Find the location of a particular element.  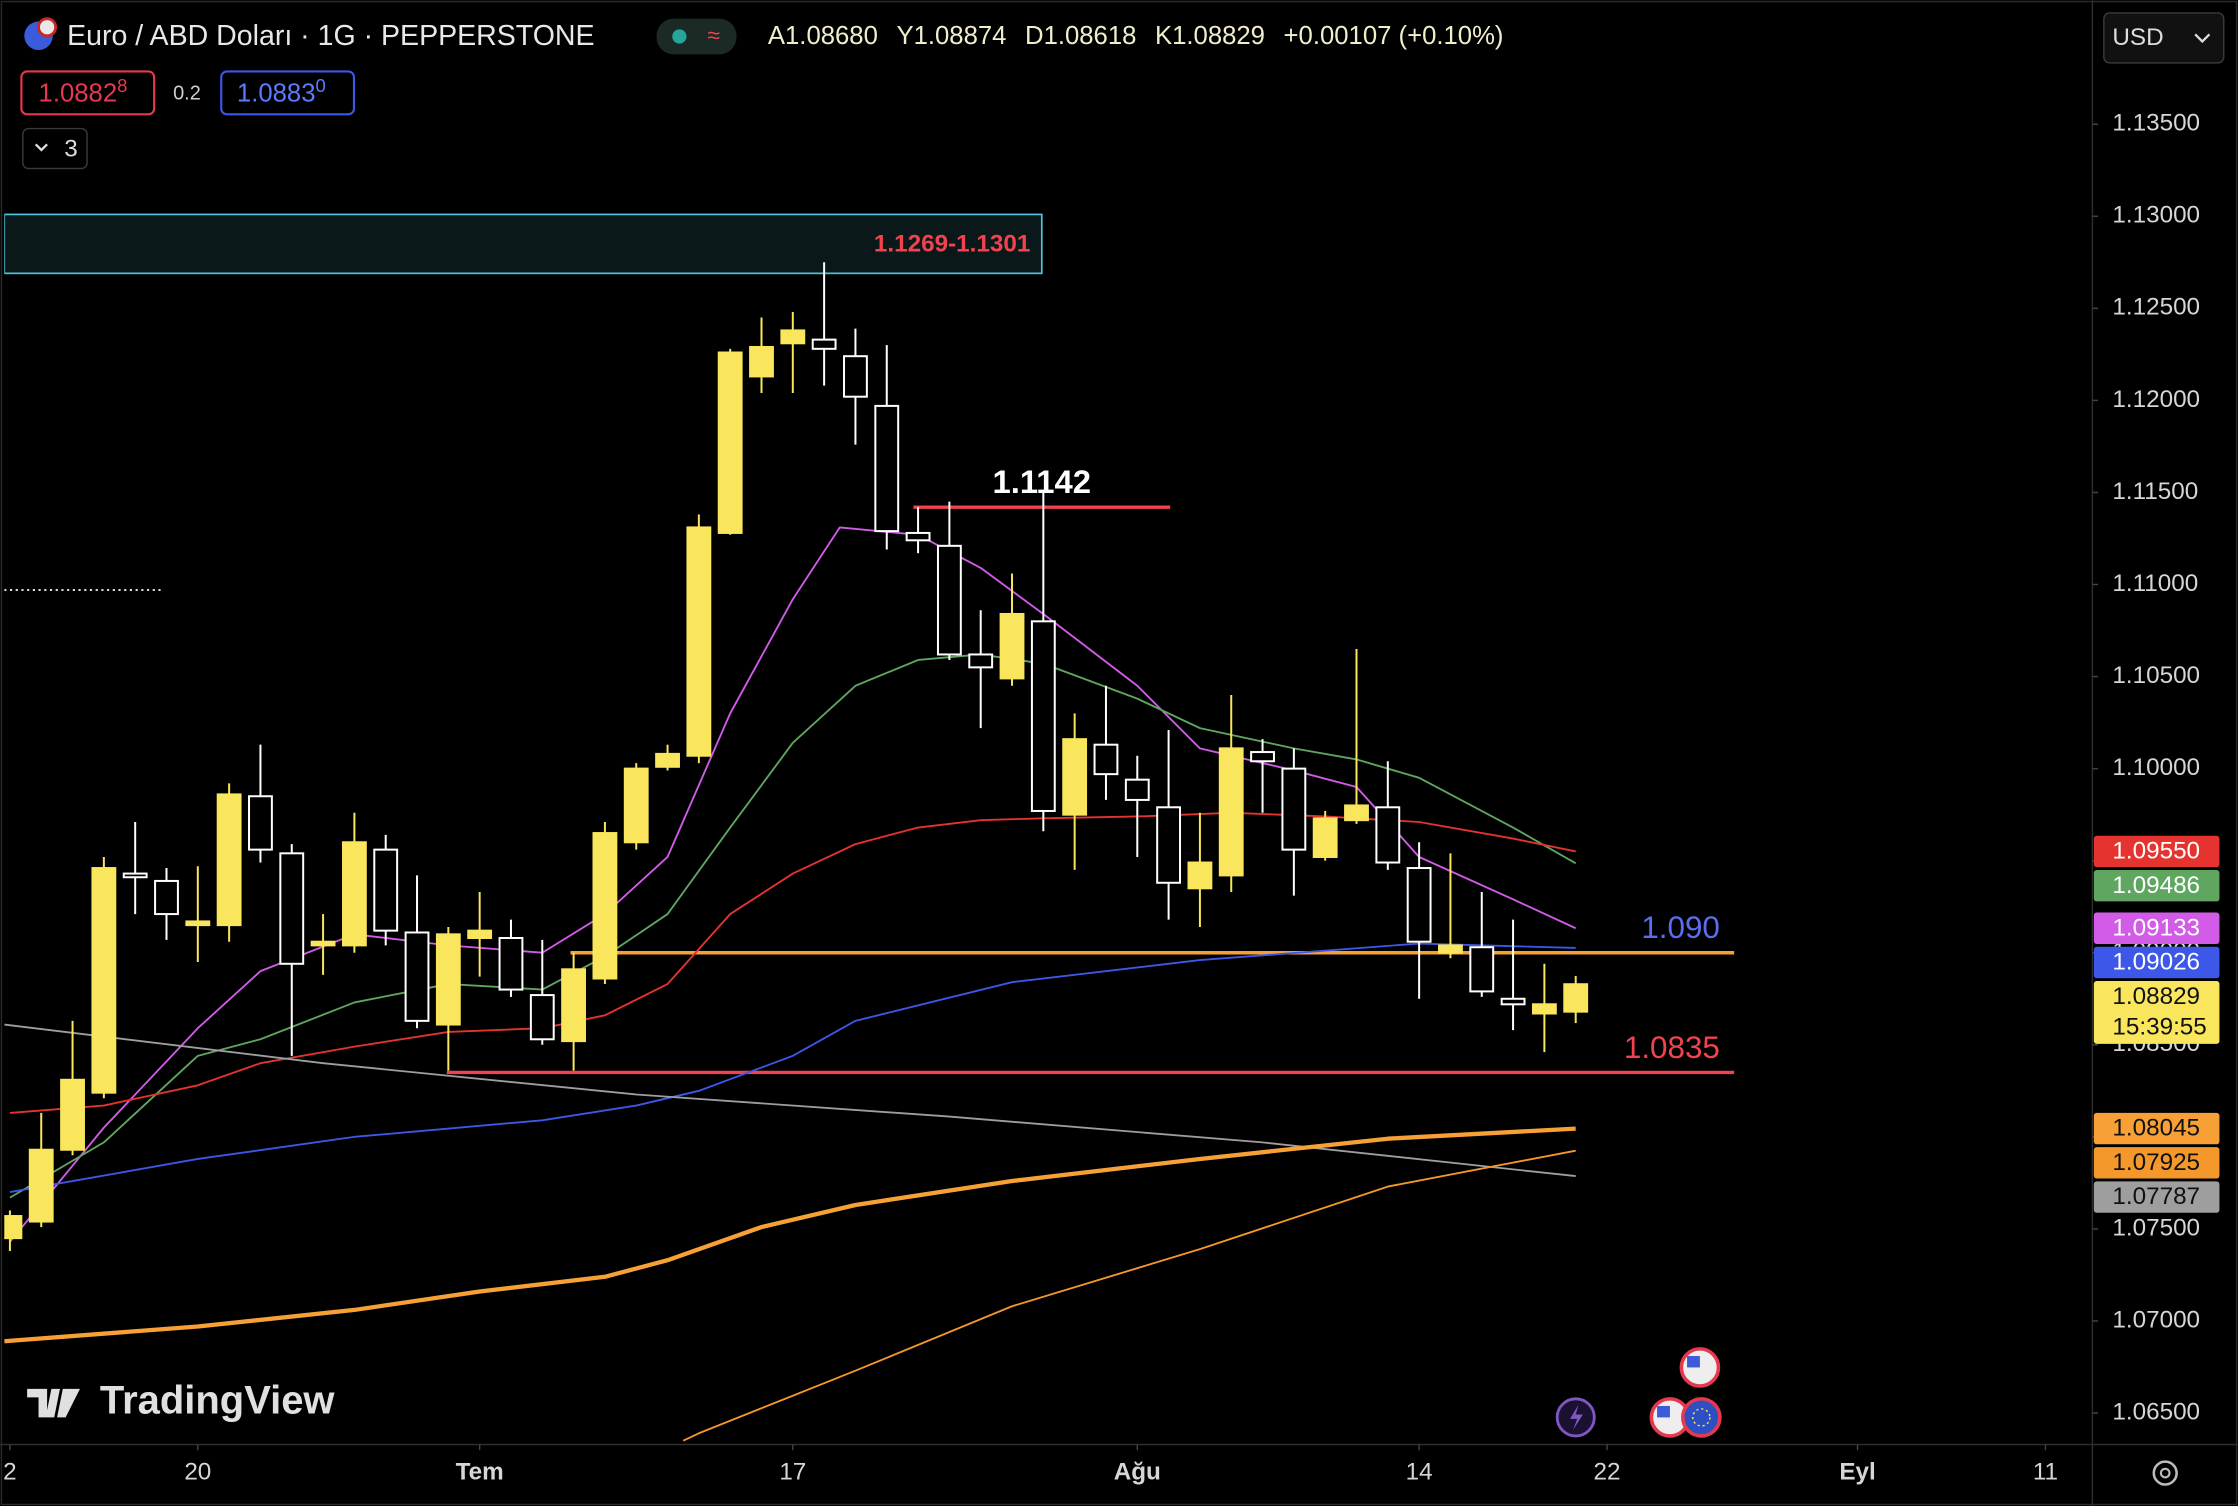

price-tag-label: 1.09133 is located at coordinates (2156, 927).